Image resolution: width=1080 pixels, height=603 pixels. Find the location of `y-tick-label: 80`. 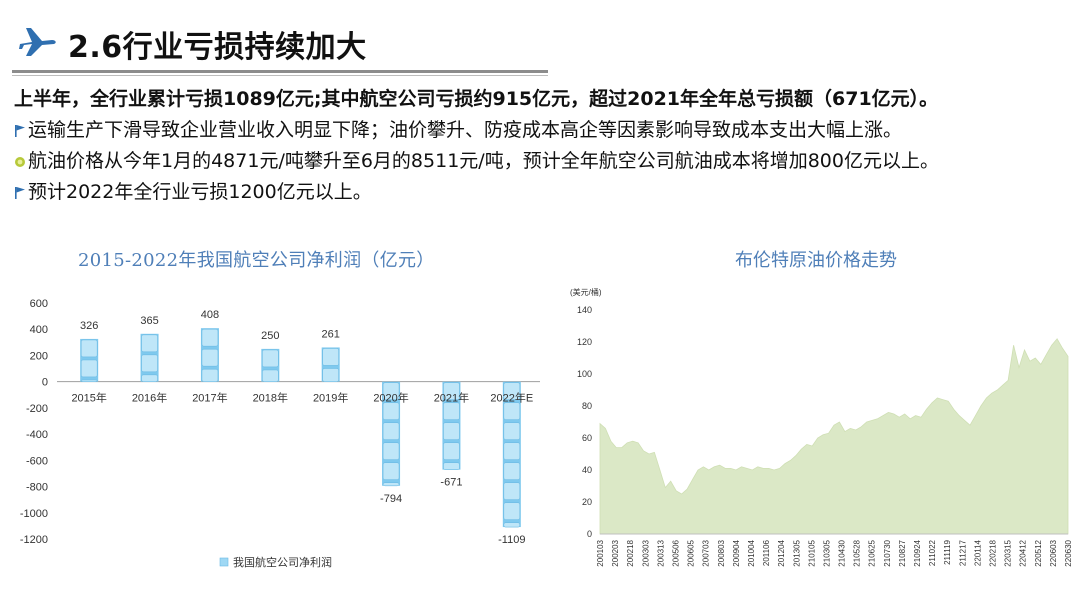

y-tick-label: 80 is located at coordinates (587, 406).